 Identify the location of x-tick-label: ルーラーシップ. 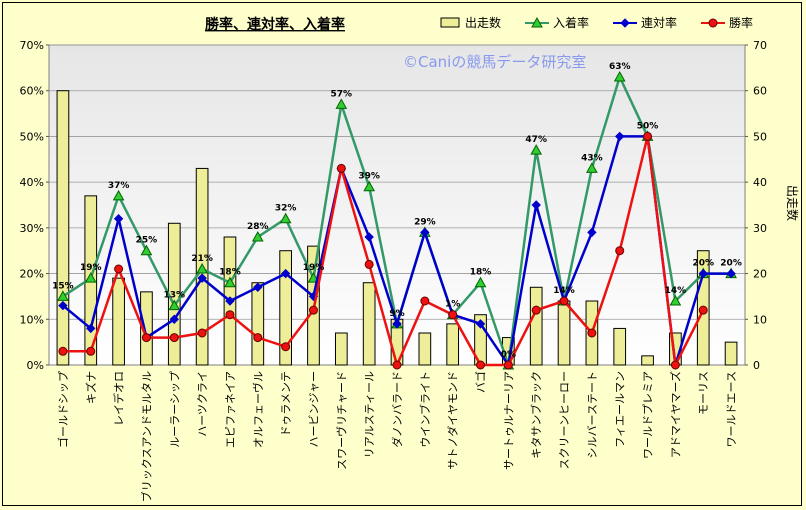
(174, 409).